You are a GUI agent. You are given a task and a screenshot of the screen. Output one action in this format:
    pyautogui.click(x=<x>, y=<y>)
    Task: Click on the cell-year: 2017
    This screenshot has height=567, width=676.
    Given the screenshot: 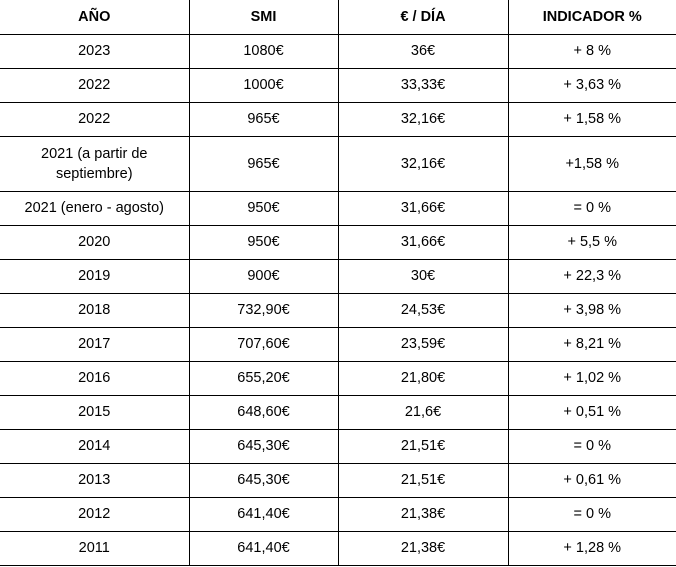 What is the action you would take?
    pyautogui.click(x=95, y=344)
    